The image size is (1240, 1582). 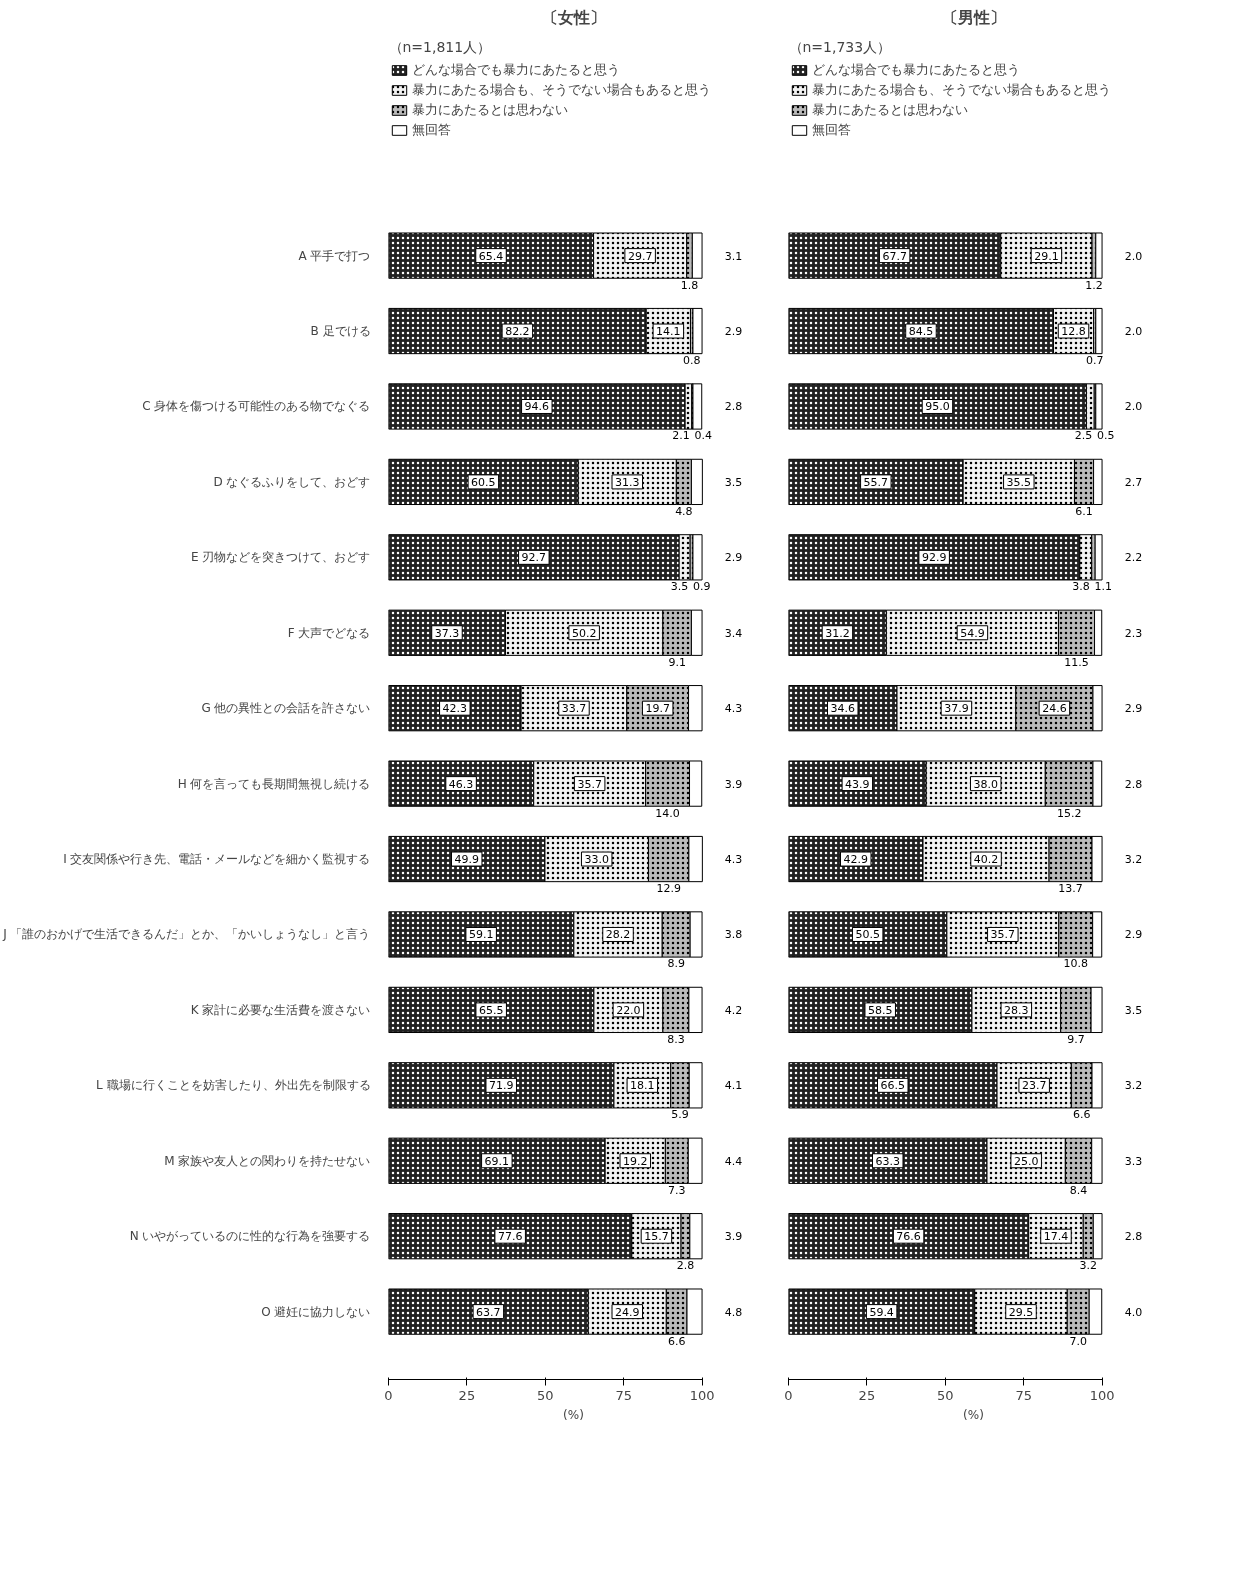 What do you see at coordinates (481, 935) in the screenshot?
I see `data-label: 59.1` at bounding box center [481, 935].